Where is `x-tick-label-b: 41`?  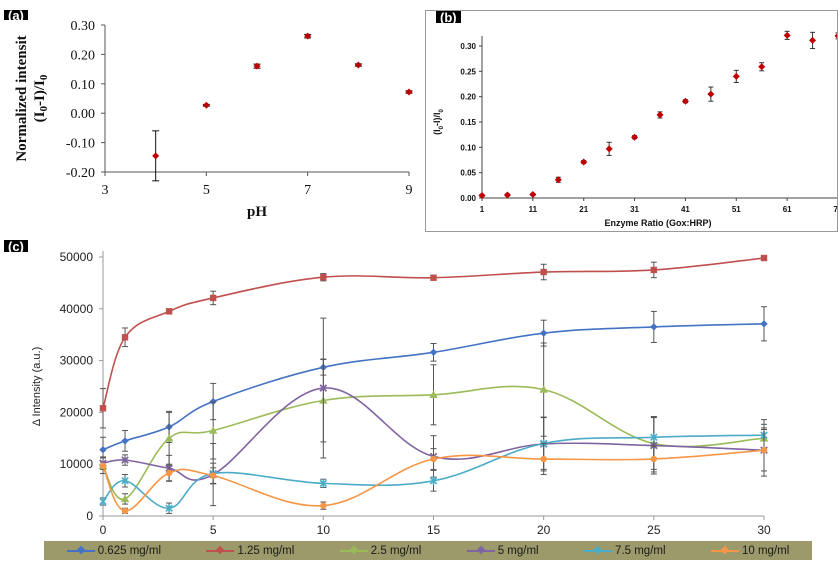
x-tick-label-b: 41 is located at coordinates (685, 209).